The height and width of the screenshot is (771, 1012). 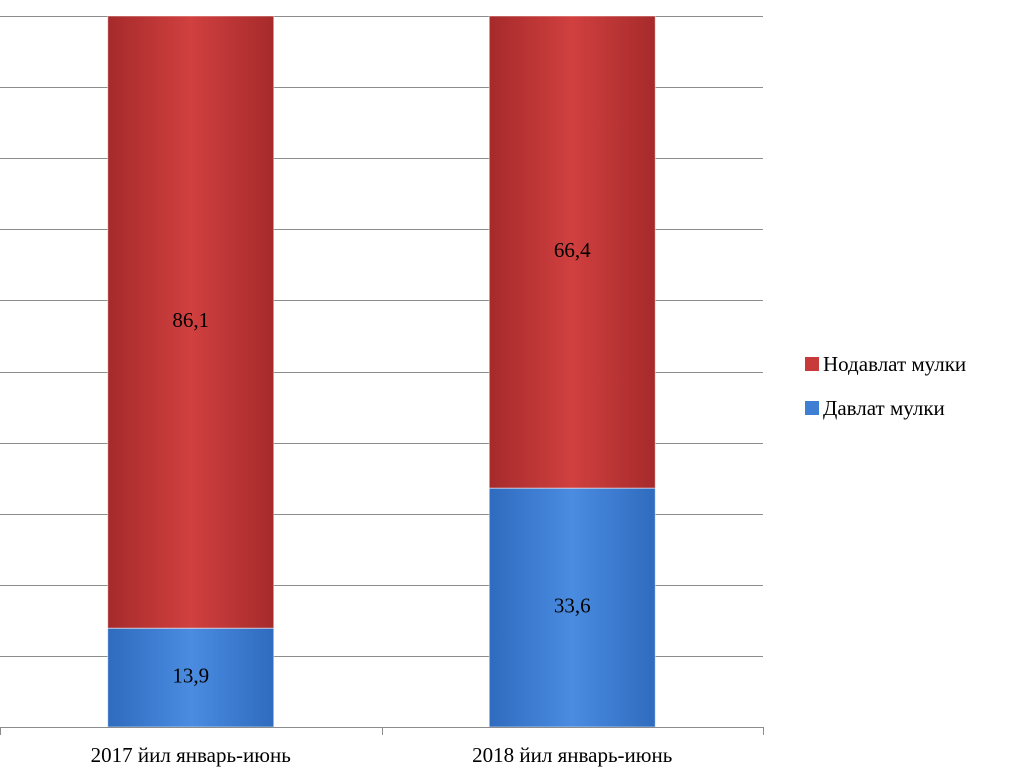 I want to click on bar-value-label: 13,9, so click(x=190, y=675).